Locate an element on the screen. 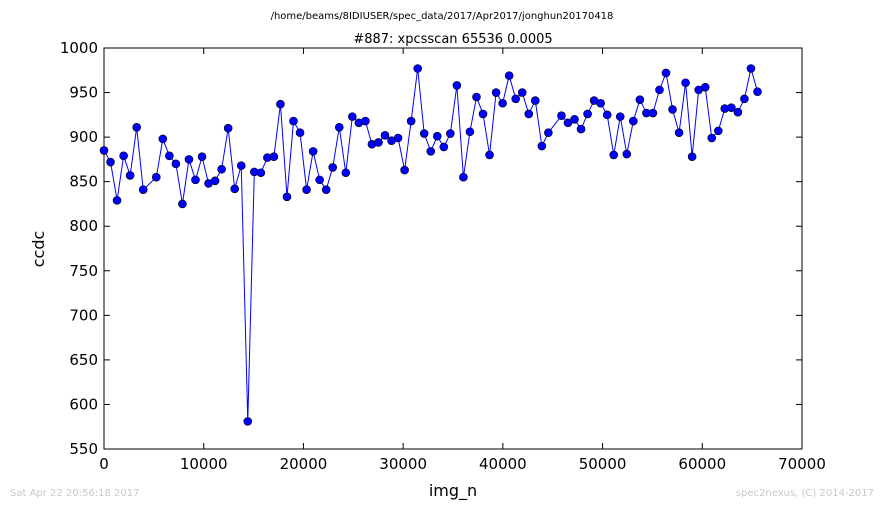 Image resolution: width=884 pixels, height=509 pixels. x-tick-label: 20000 is located at coordinates (304, 464).